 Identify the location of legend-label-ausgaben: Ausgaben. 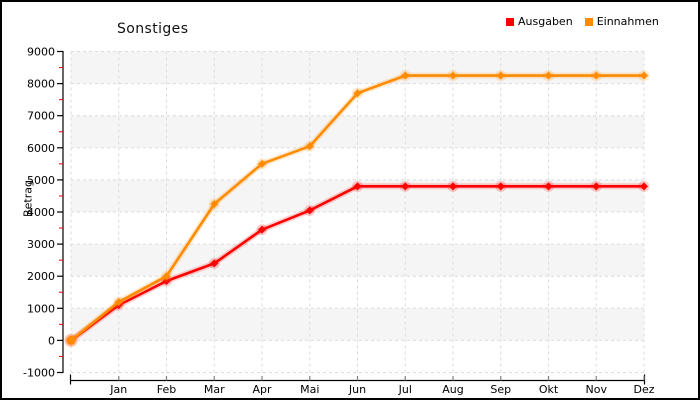
(545, 21).